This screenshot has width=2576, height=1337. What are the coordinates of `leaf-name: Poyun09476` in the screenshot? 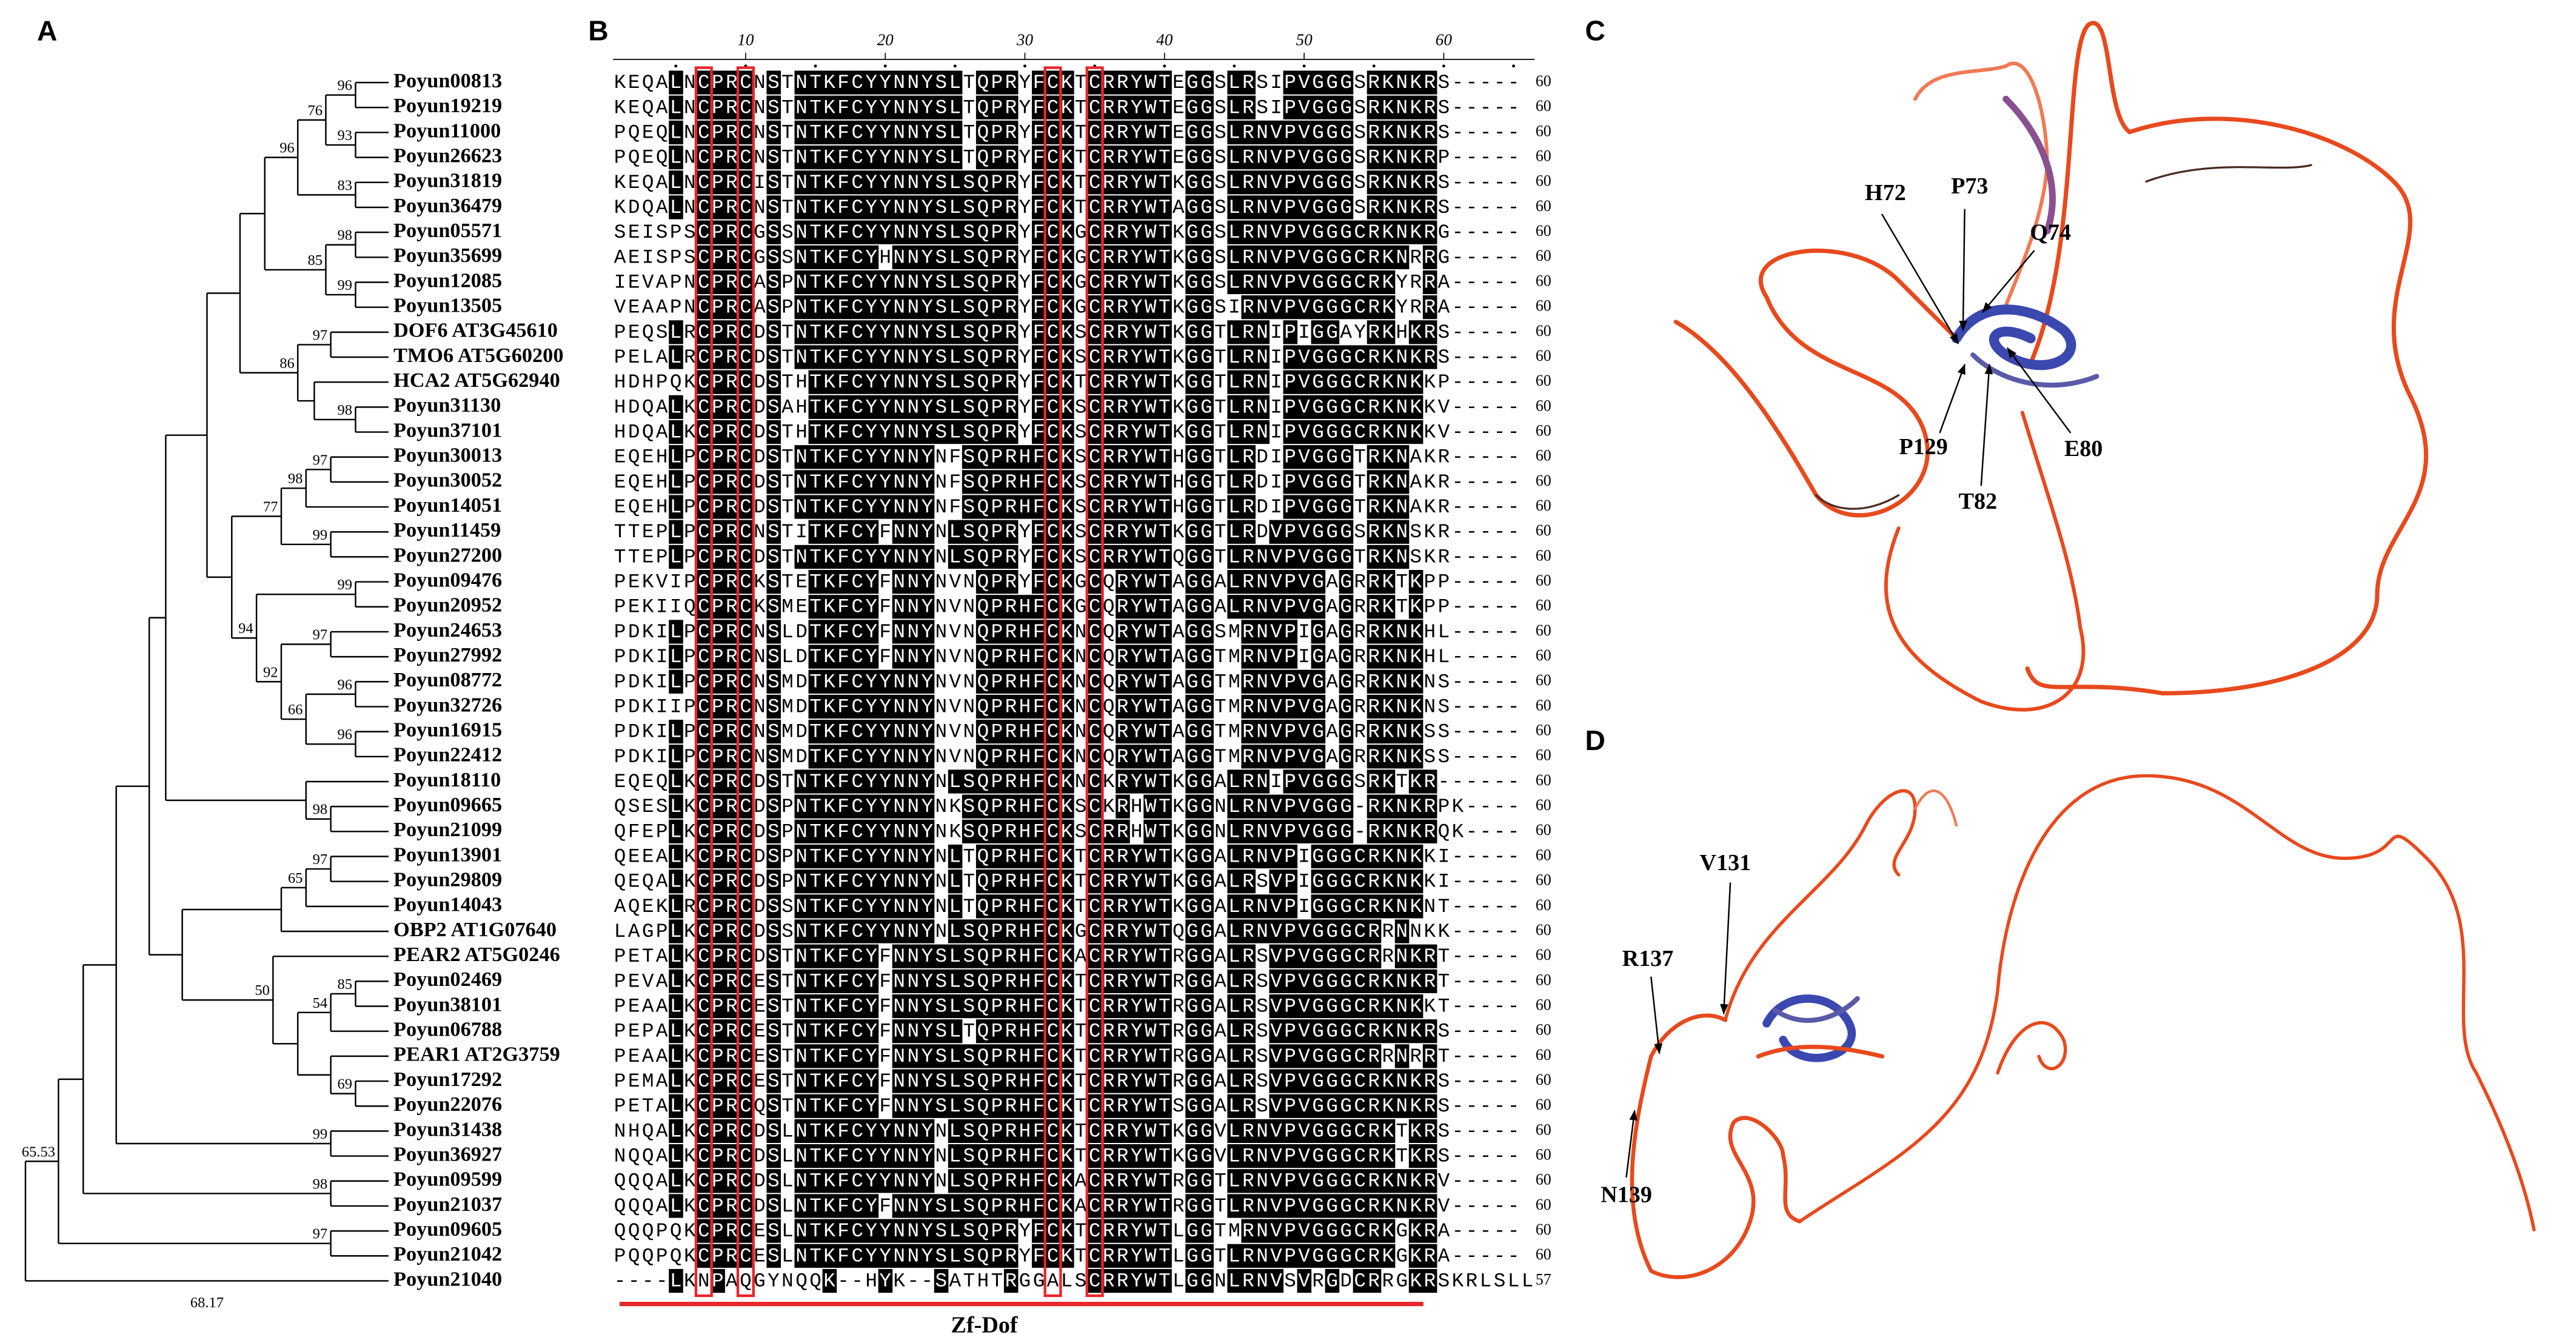 It's located at (447, 579).